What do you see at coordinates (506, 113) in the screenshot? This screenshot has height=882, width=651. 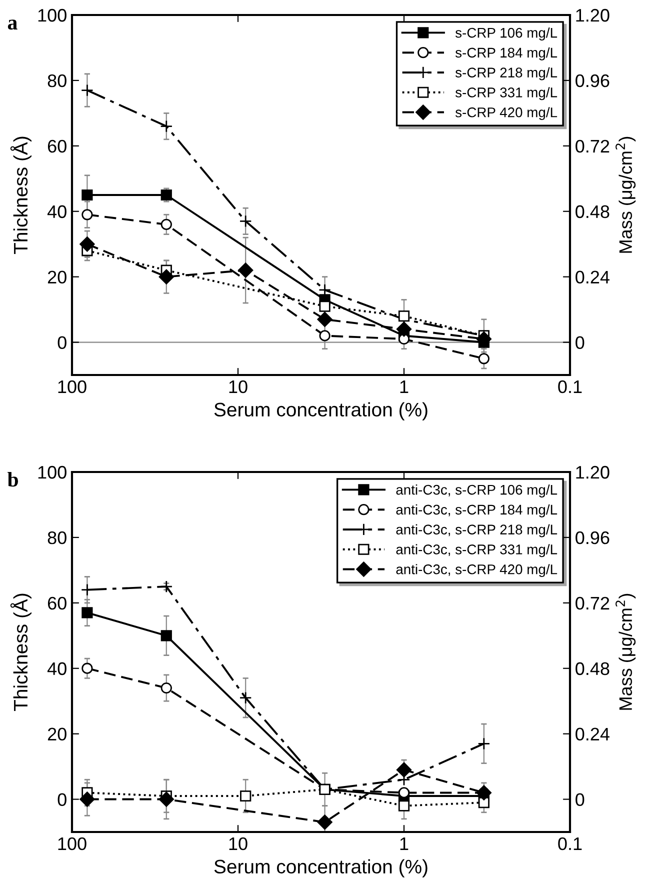 I see `legend-label: s-CRP 420 mg/L` at bounding box center [506, 113].